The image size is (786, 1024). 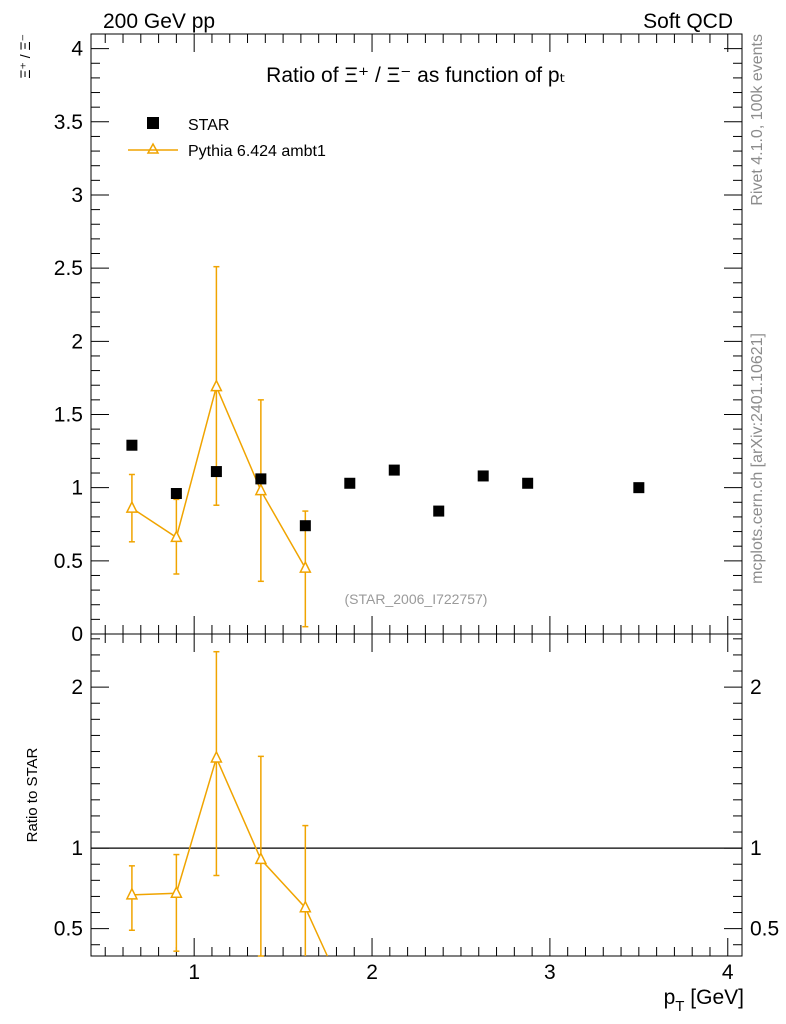 What do you see at coordinates (68, 561) in the screenshot?
I see `y-tick-label: 0.5` at bounding box center [68, 561].